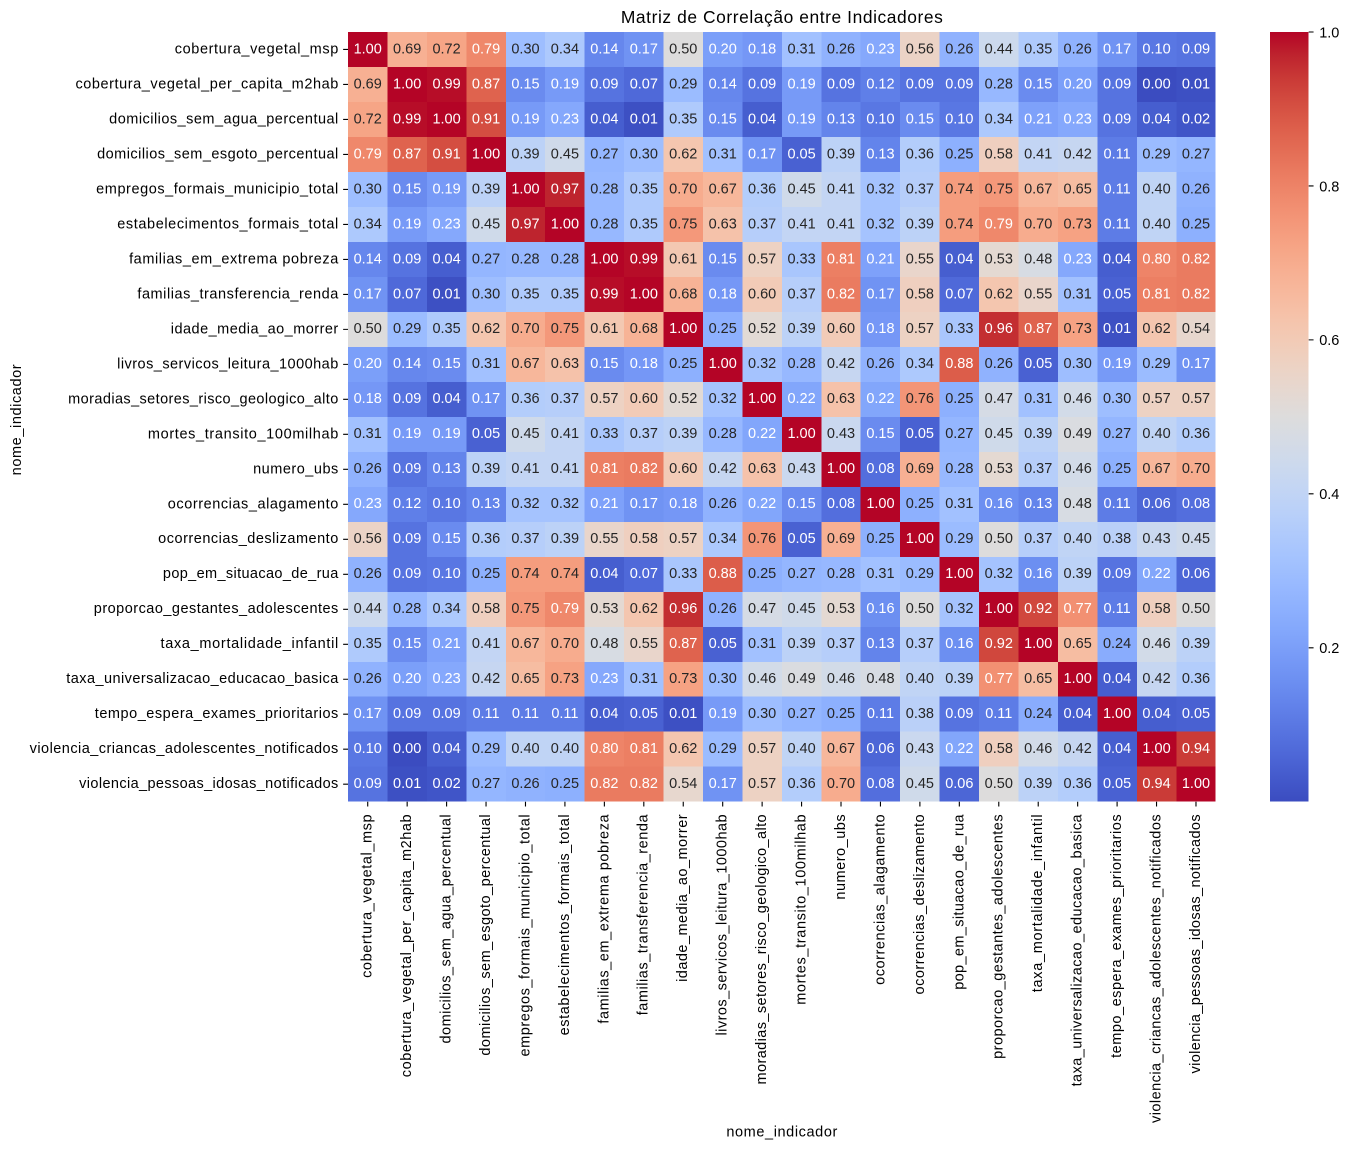  Describe the element at coordinates (723, 154) in the screenshot. I see `svg-text: 0.31` at that location.